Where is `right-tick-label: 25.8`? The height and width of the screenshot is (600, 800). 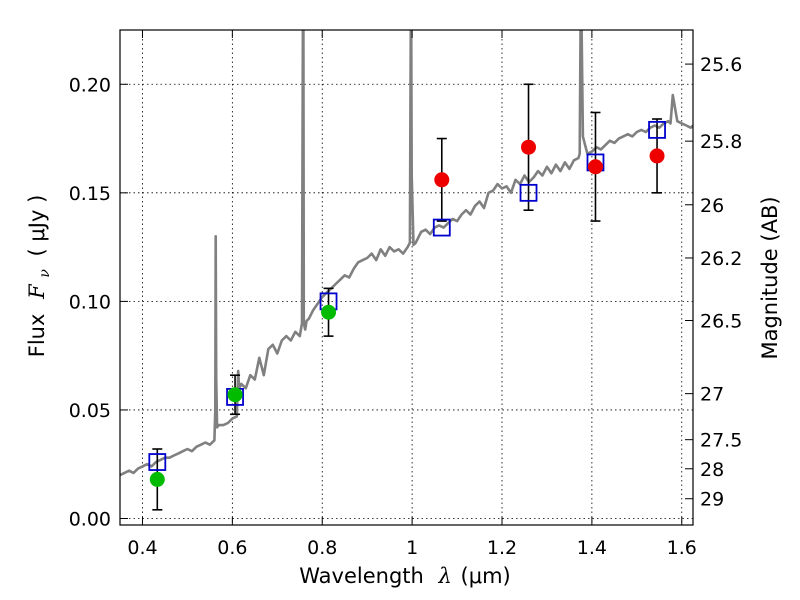
right-tick-label: 25.8 is located at coordinates (721, 142).